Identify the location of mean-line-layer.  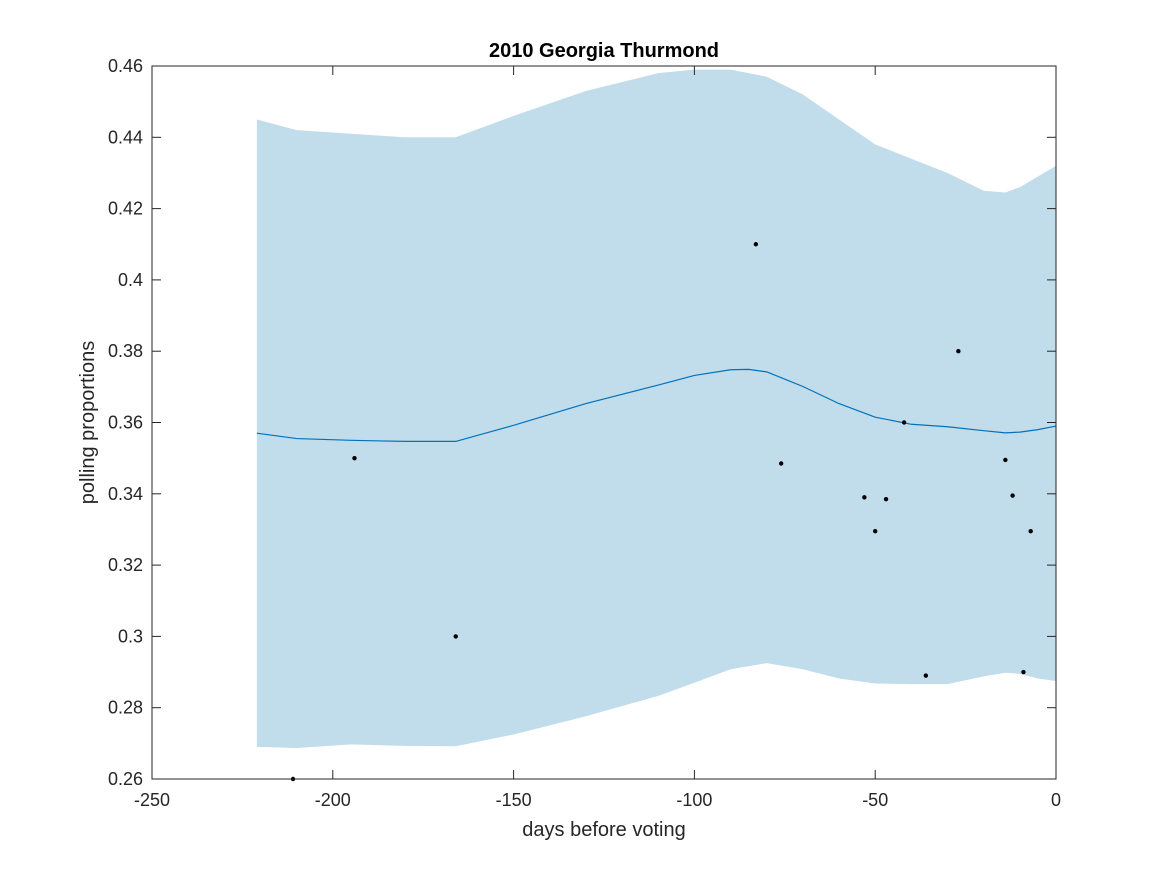
(656, 405).